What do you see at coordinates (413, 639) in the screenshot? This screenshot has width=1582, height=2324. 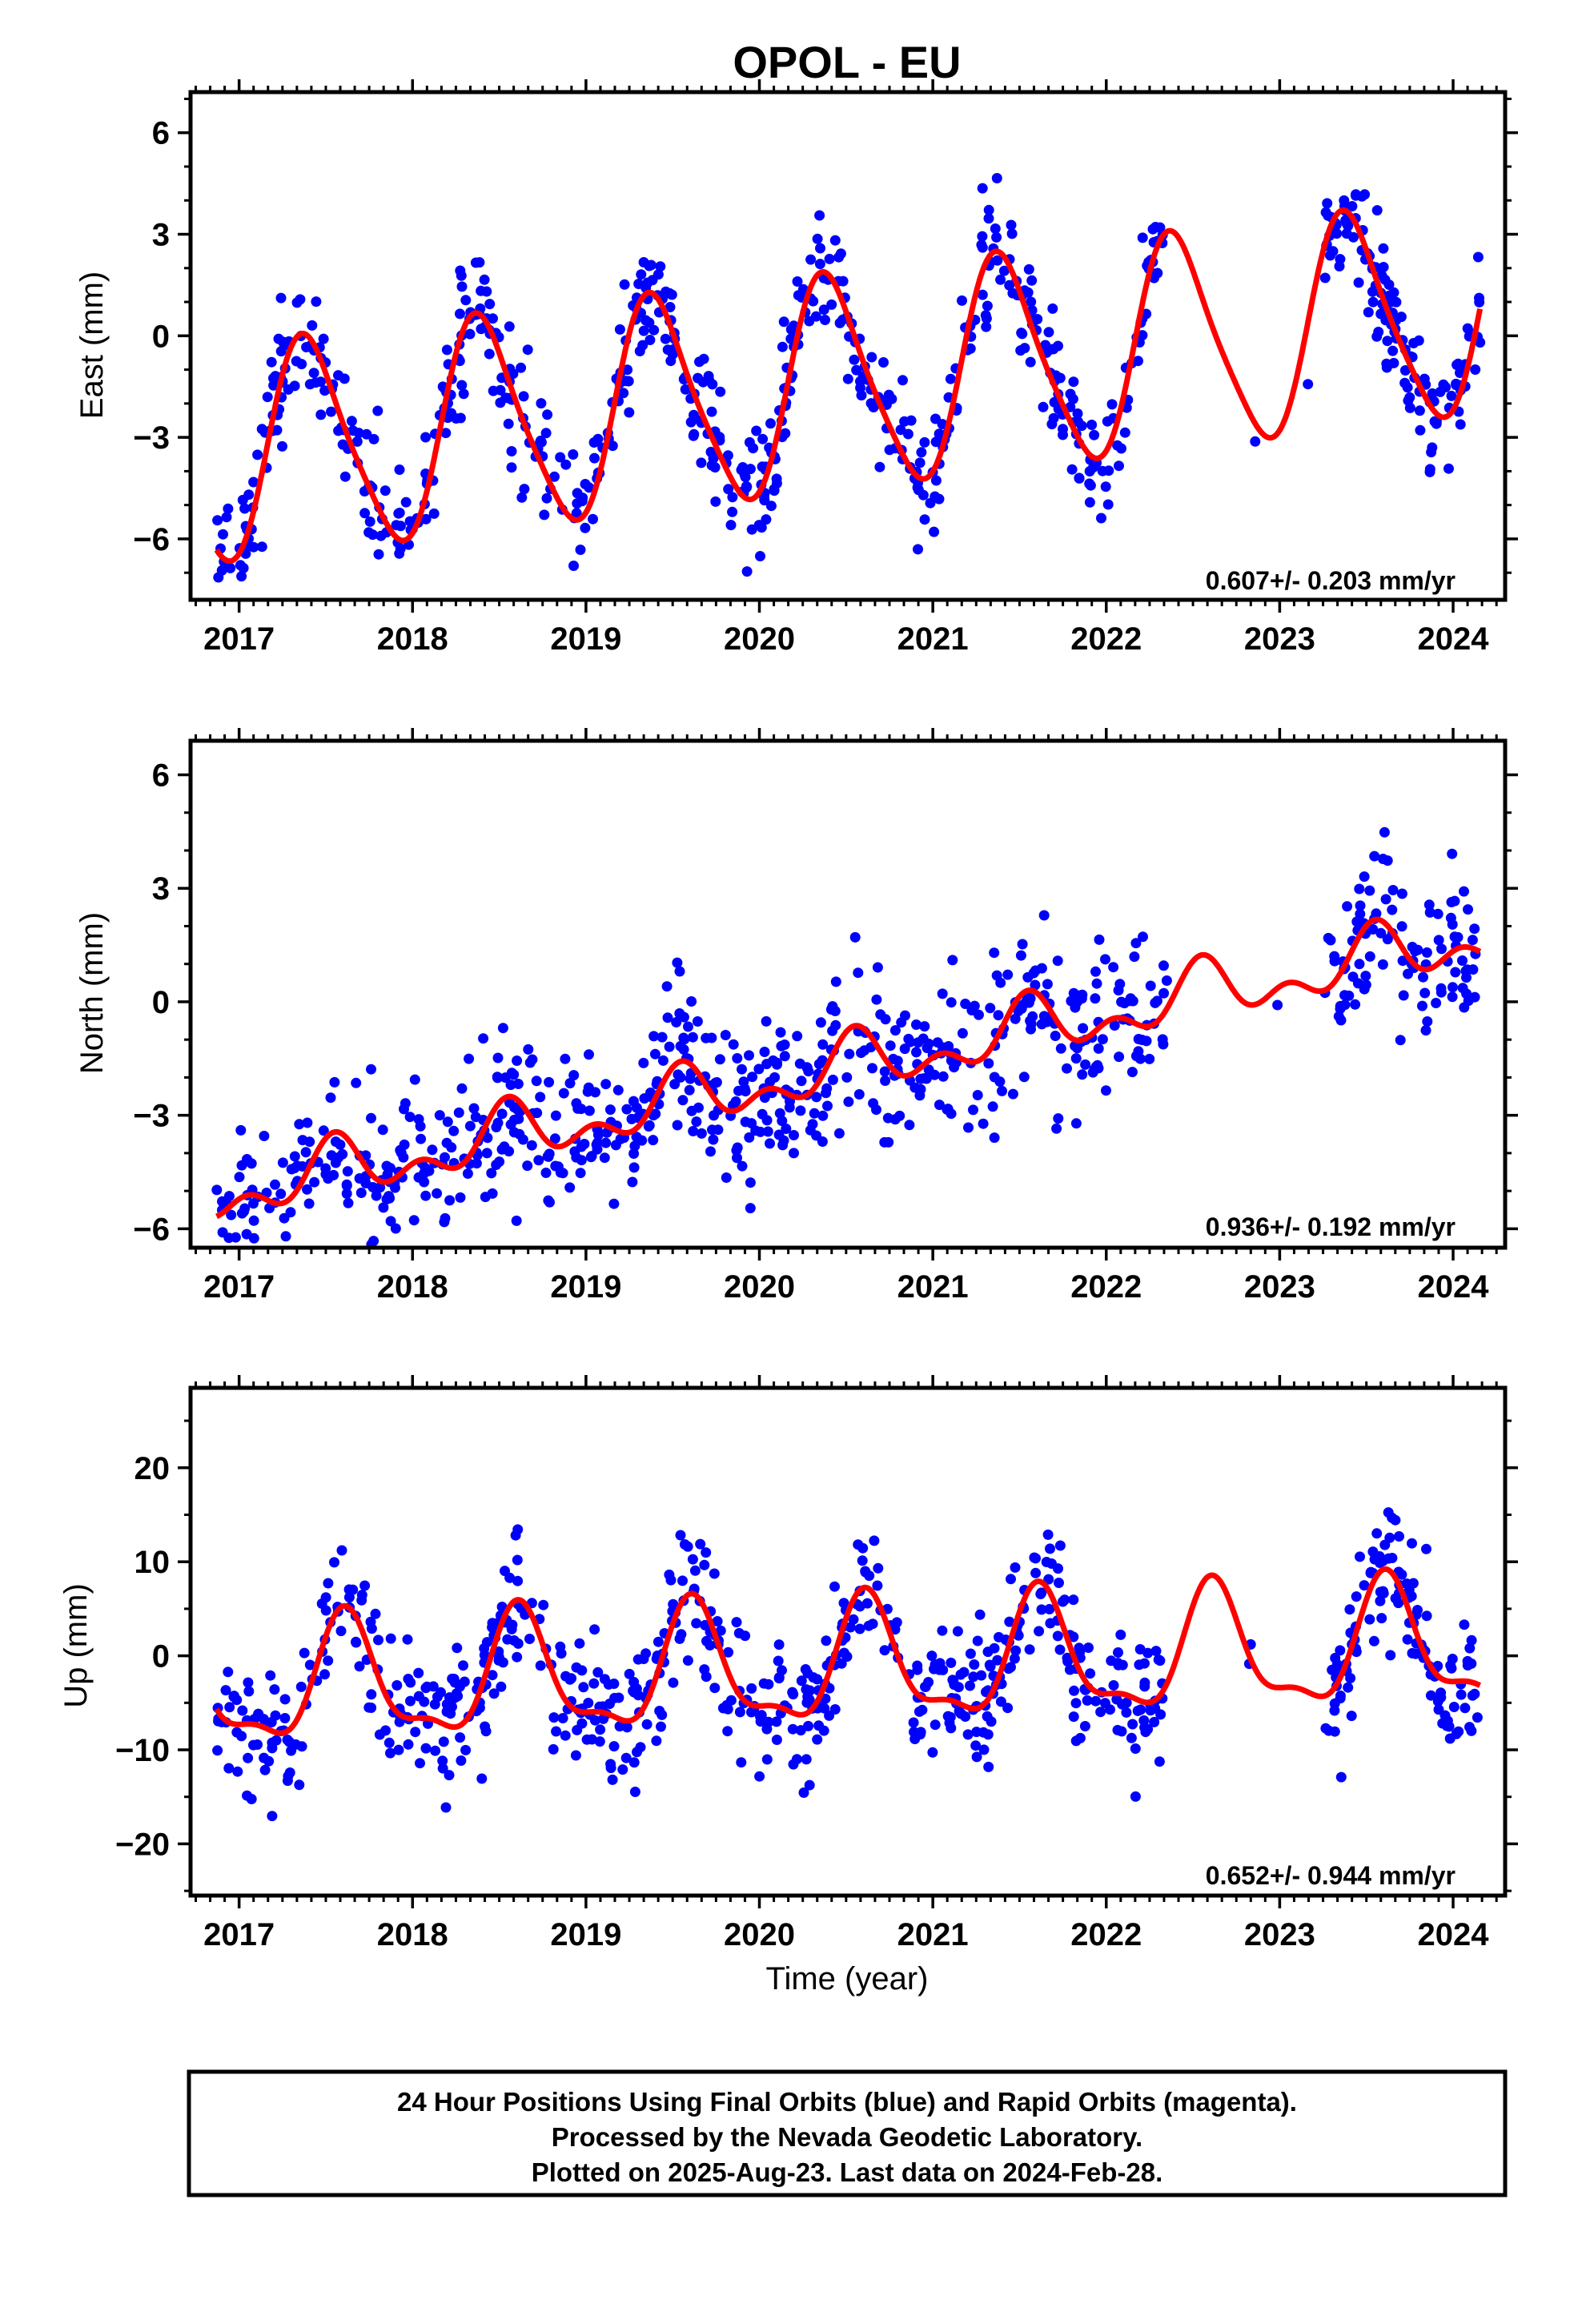 I see `east-x-tick-label: 2018` at bounding box center [413, 639].